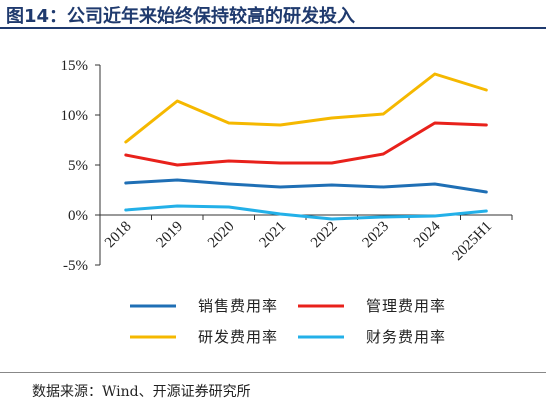 The image size is (546, 405). I want to click on x-tick-label: 2021, so click(273, 235).